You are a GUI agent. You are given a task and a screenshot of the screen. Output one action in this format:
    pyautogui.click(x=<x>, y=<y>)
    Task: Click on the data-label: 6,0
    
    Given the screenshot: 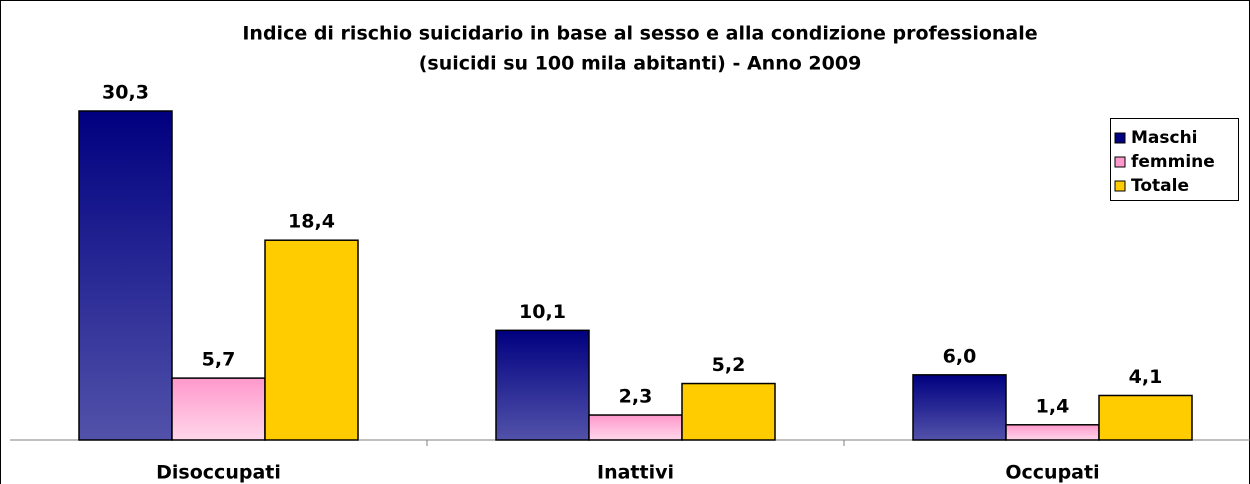 What is the action you would take?
    pyautogui.click(x=960, y=356)
    